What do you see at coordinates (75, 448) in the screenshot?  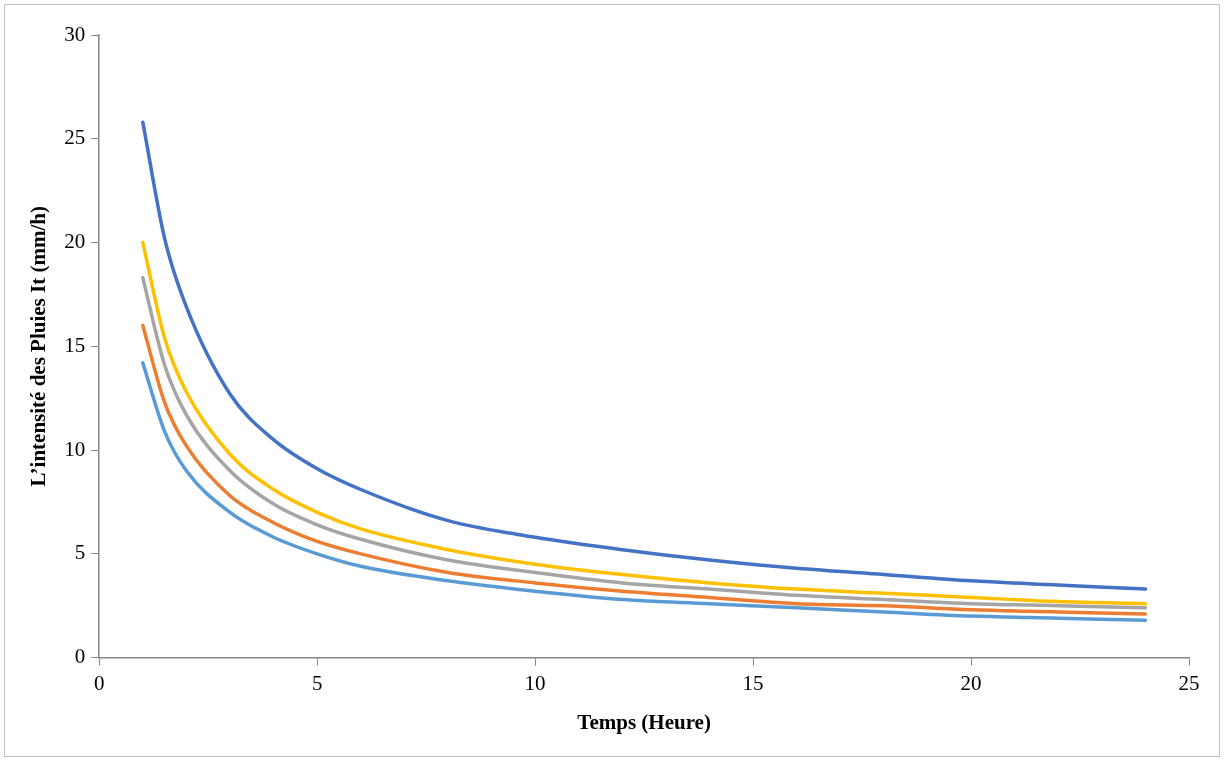 I see `y-tick-label: 10` at bounding box center [75, 448].